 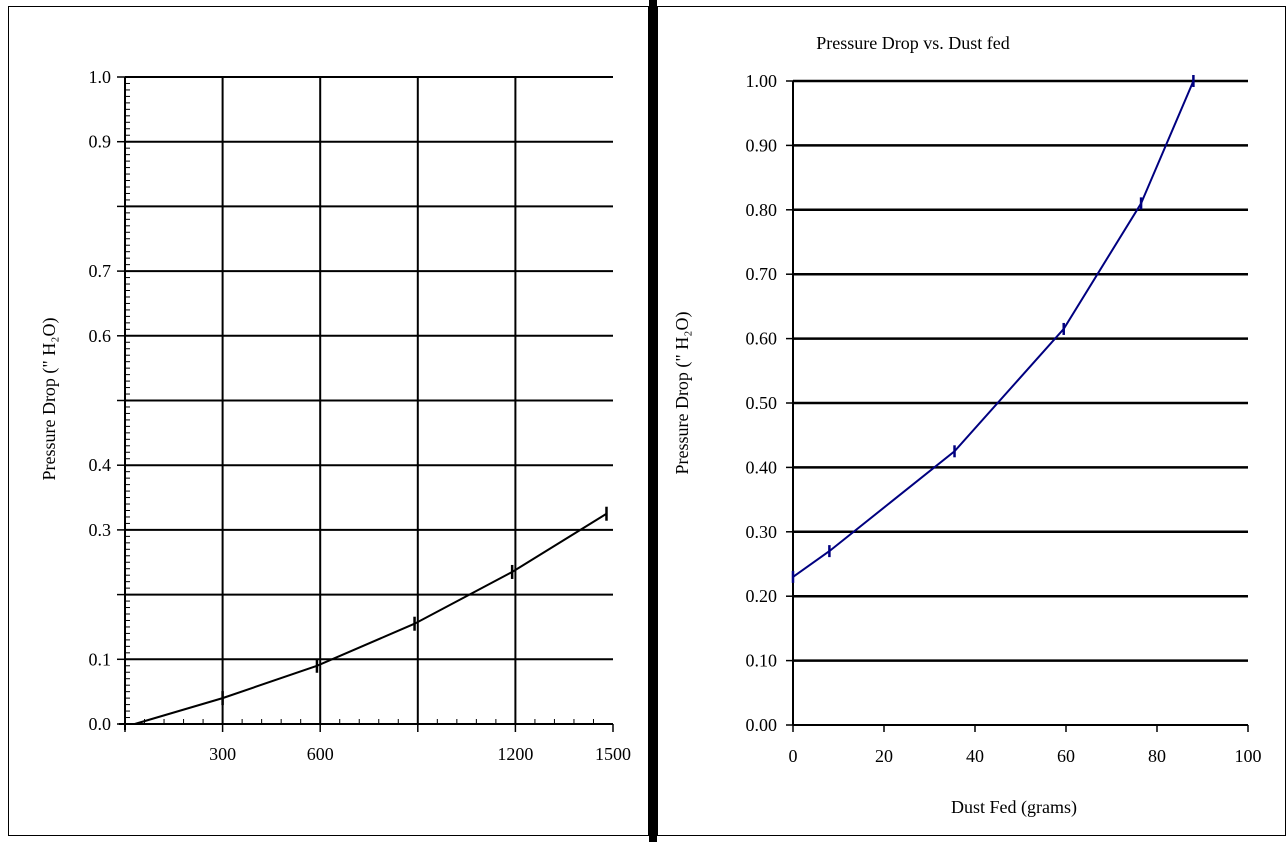 I want to click on right-x-tick-label: 40, so click(x=975, y=756).